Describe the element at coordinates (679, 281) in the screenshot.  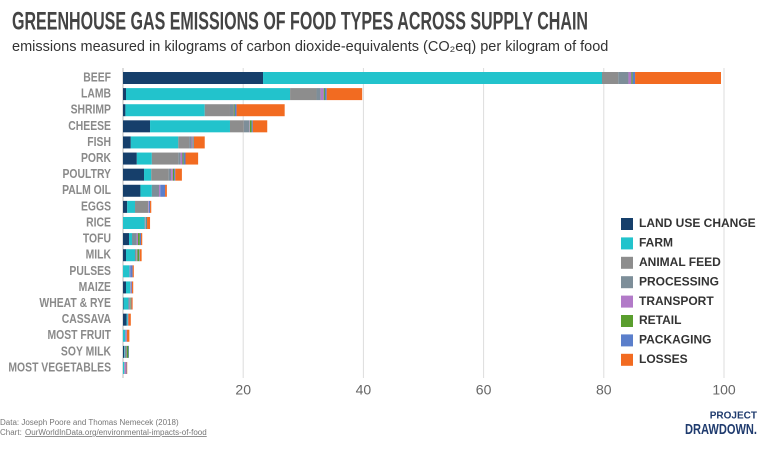
I see `legend-label: PROCESSING` at that location.